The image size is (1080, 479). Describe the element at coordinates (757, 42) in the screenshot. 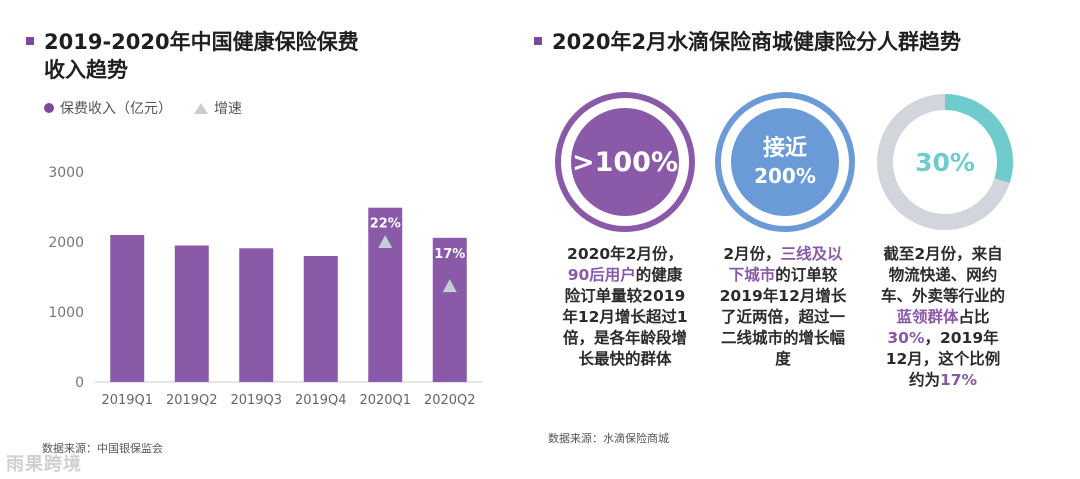

I see `right-title-text: 2020年2月水滴保险商城健康险分人群趋势` at that location.